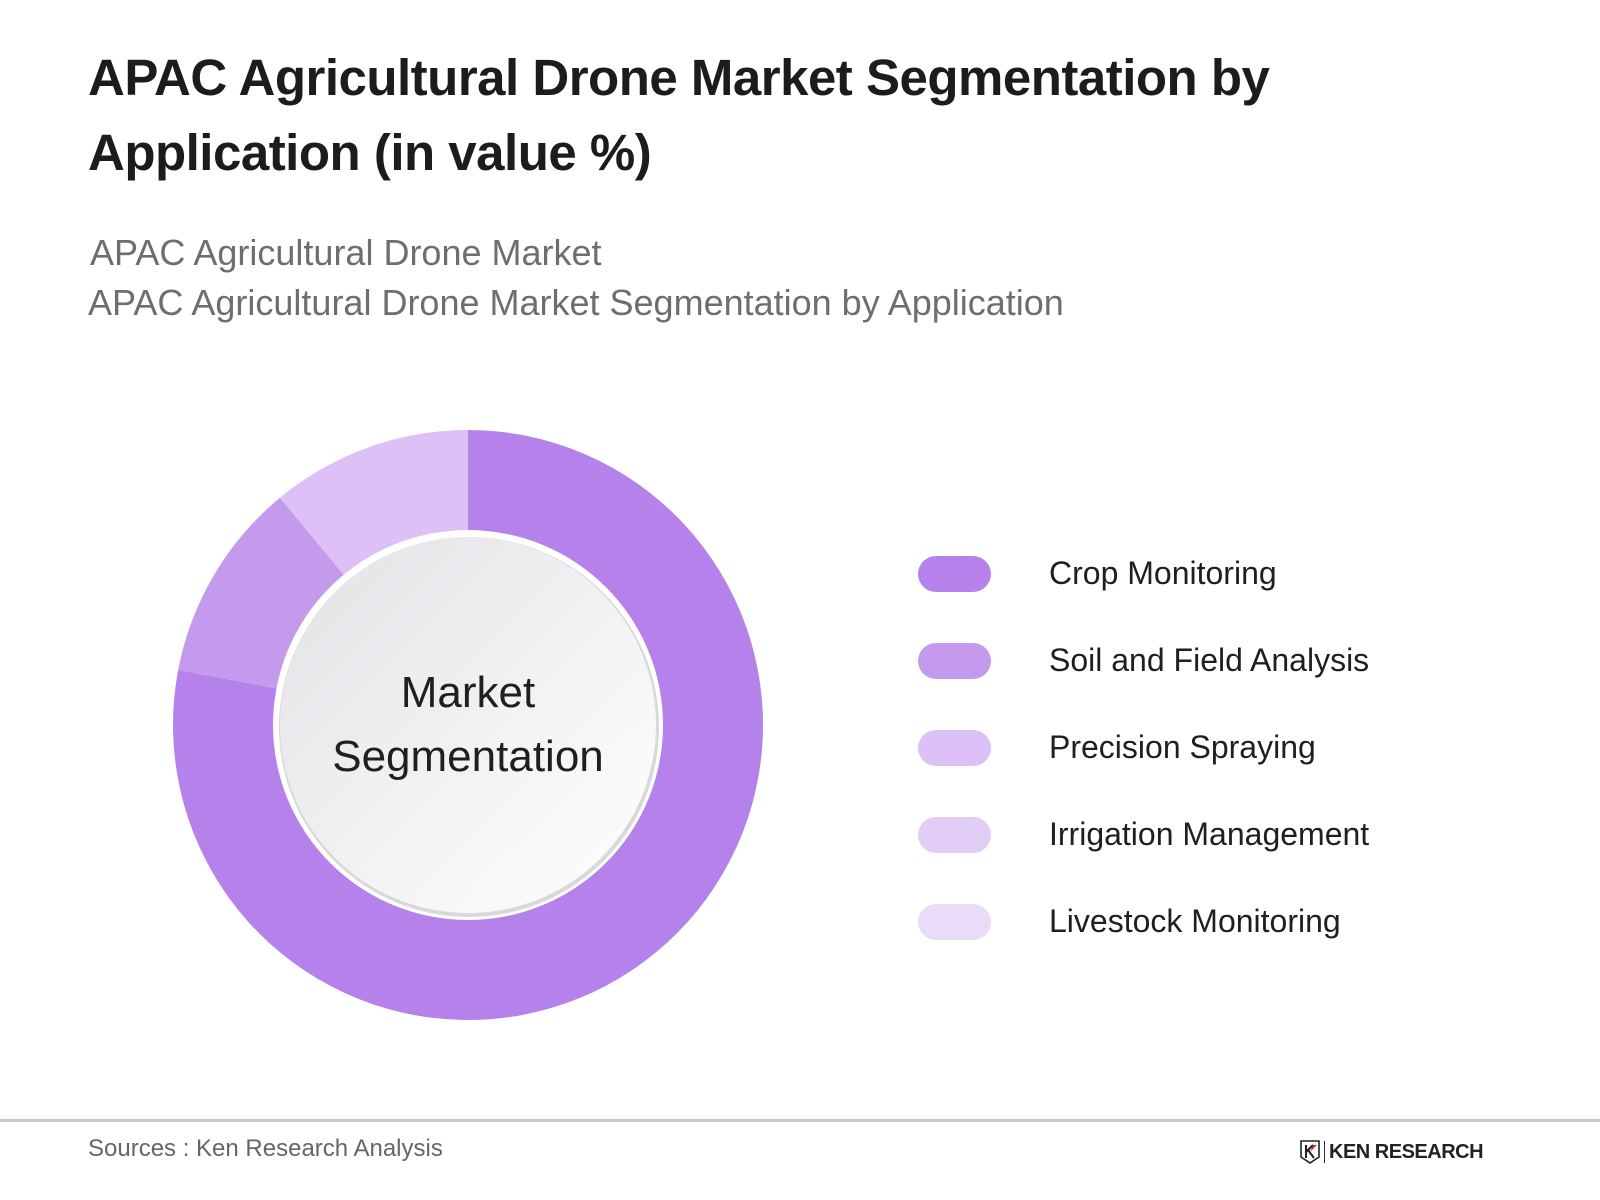 Image resolution: width=1600 pixels, height=1200 pixels. I want to click on legend-item-livestock-monitoring: Livestock Monitoring, so click(1143, 921).